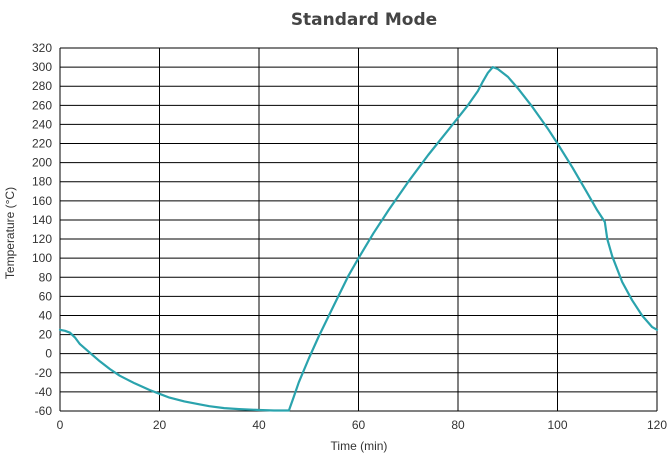  Describe the element at coordinates (42, 105) in the screenshot. I see `y-tick-label: 260` at that location.